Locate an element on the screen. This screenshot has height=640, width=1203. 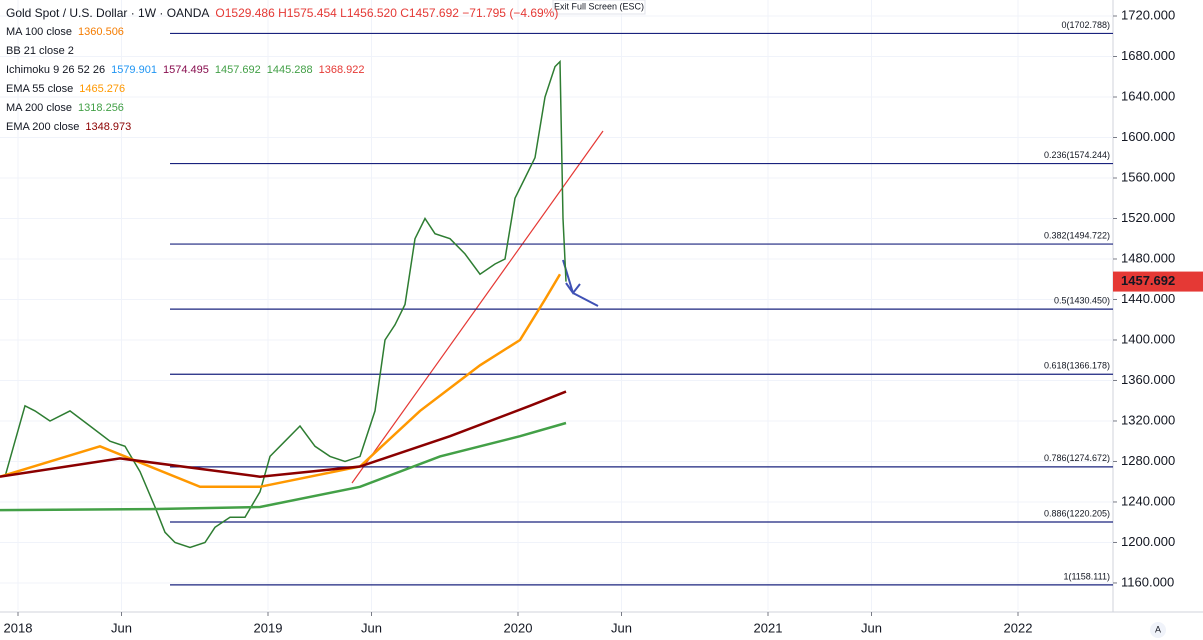
indicator-name: MA 100 close is located at coordinates (39, 32).